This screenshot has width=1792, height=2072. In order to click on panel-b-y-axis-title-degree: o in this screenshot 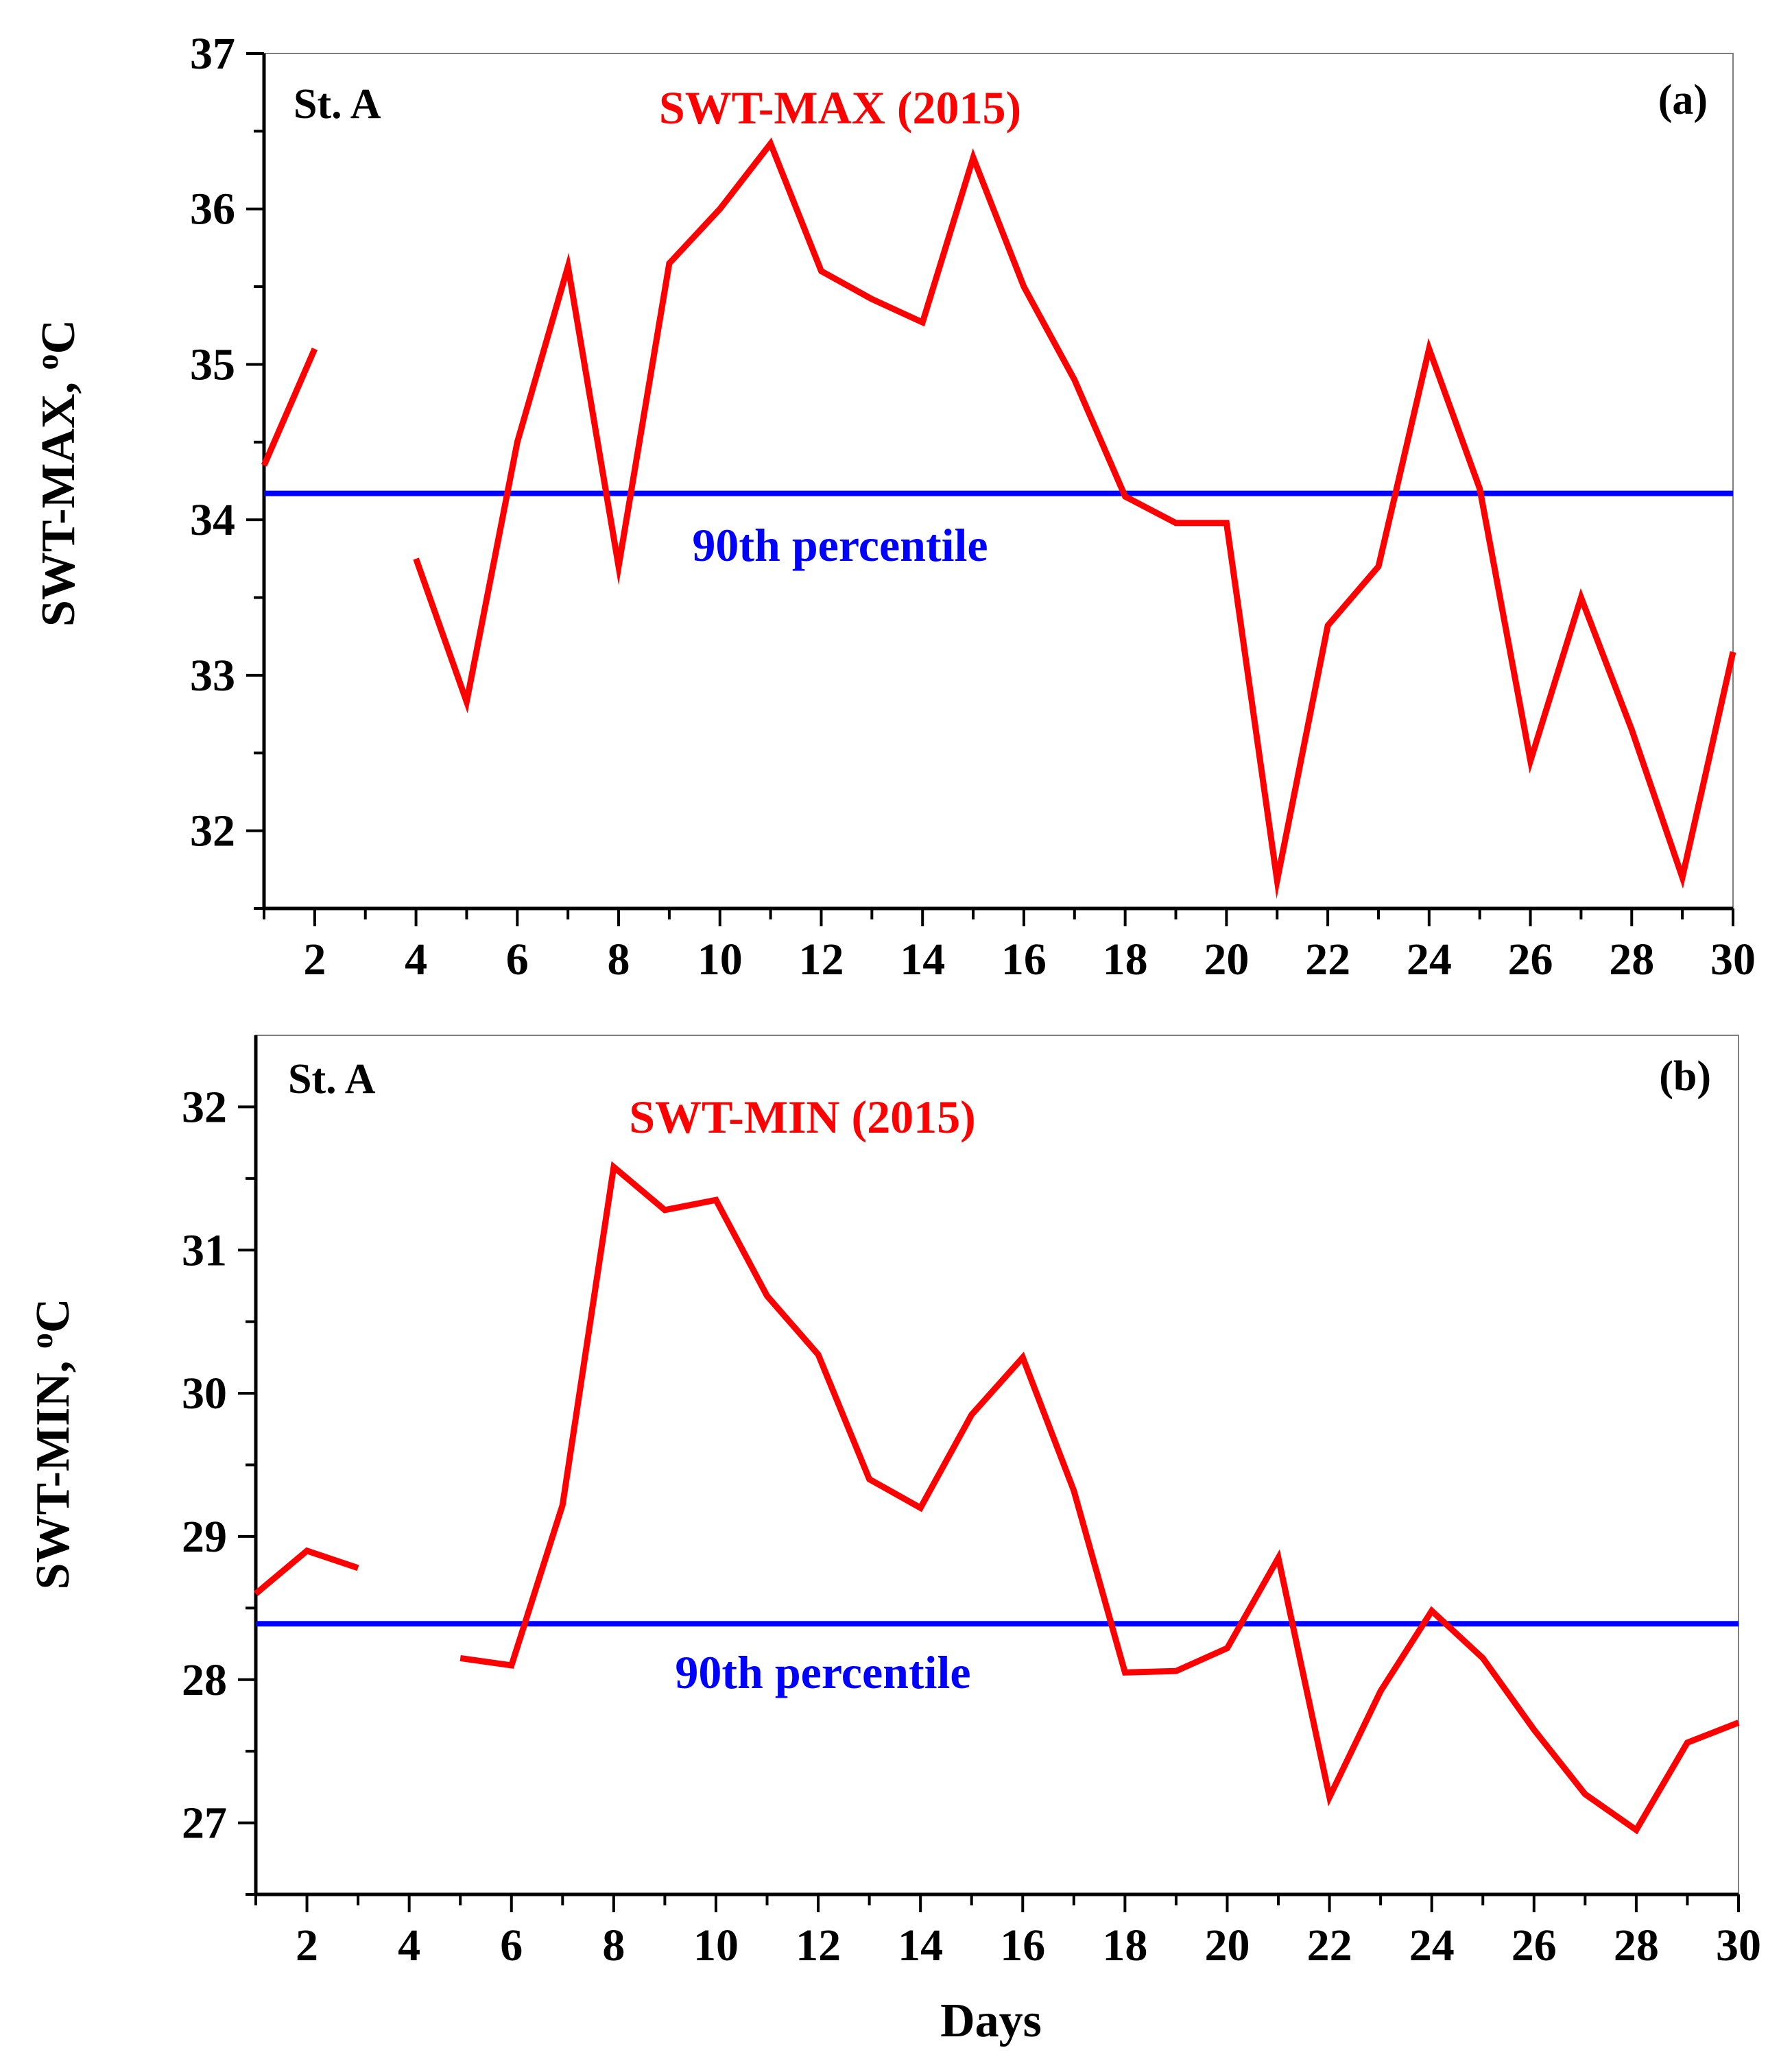, I will do `click(41, 1341)`.